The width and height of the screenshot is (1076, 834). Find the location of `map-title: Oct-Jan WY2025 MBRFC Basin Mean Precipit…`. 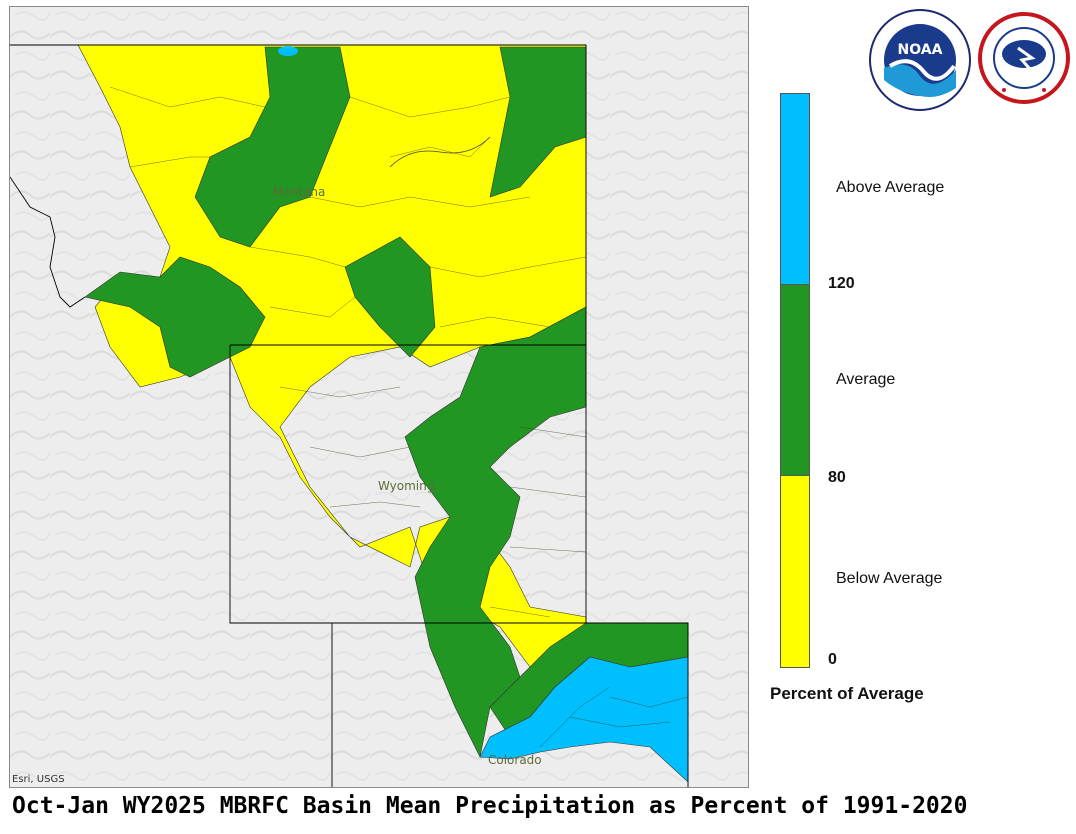

map-title: Oct-Jan WY2025 MBRFC Basin Mean Precipit… is located at coordinates (490, 806).